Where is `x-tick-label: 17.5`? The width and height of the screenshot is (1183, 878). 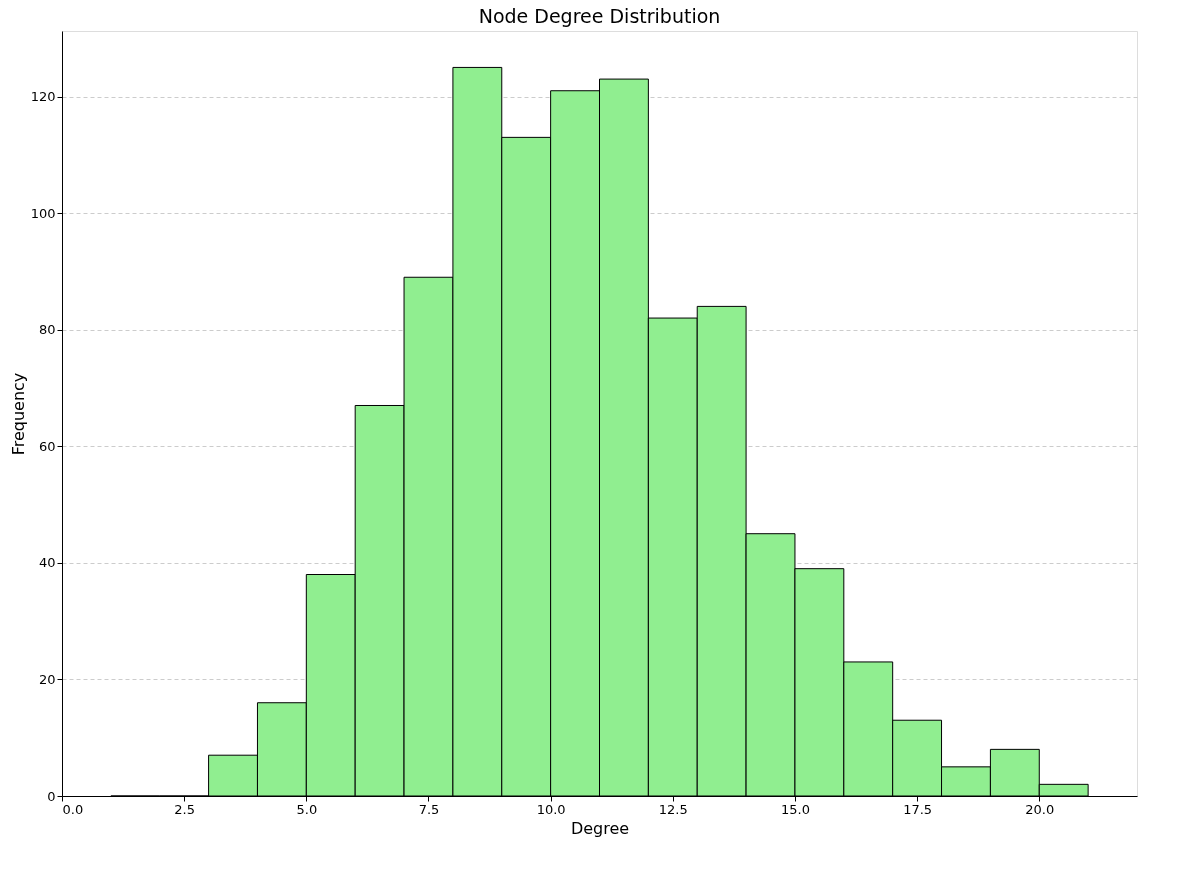
x-tick-label: 17.5 is located at coordinates (918, 809).